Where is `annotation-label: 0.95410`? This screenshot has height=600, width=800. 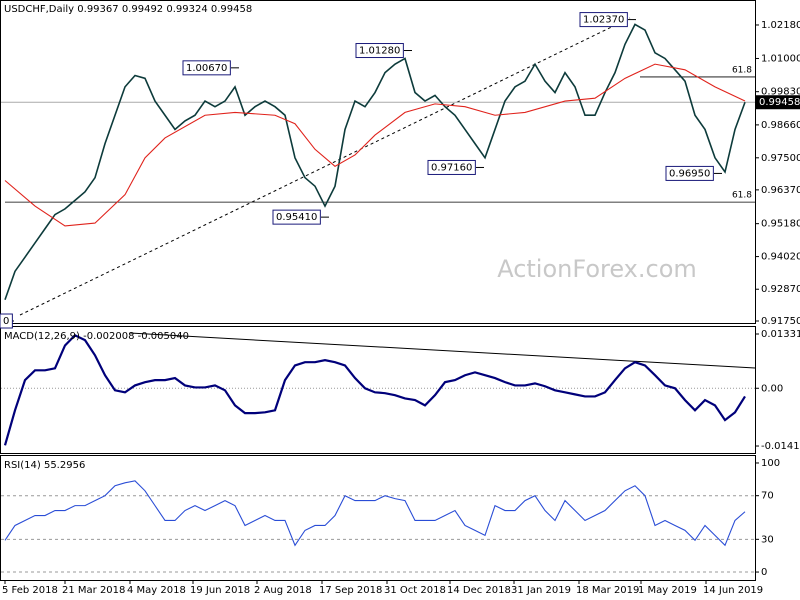
annotation-label: 0.95410 is located at coordinates (296, 217).